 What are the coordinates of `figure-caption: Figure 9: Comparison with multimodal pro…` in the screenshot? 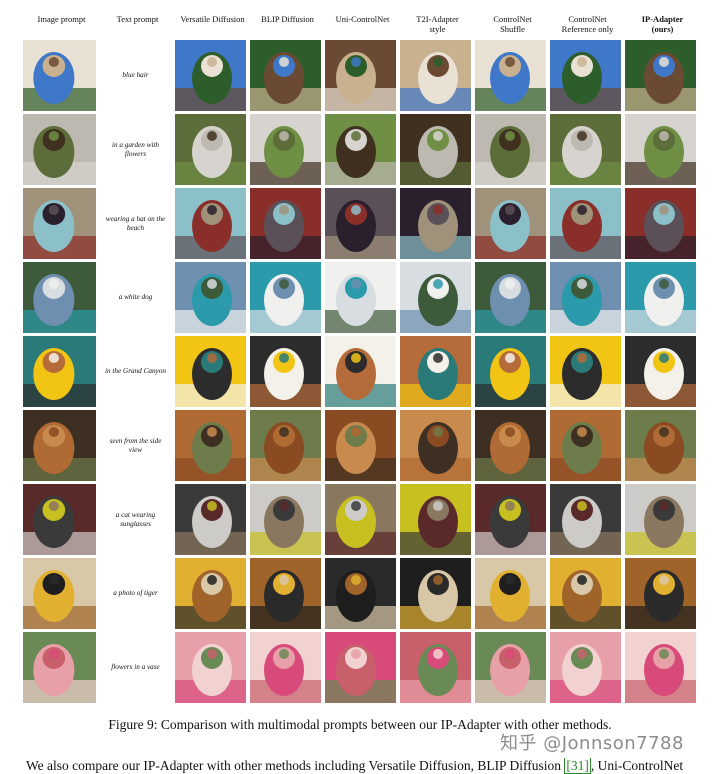 It's located at (360, 724).